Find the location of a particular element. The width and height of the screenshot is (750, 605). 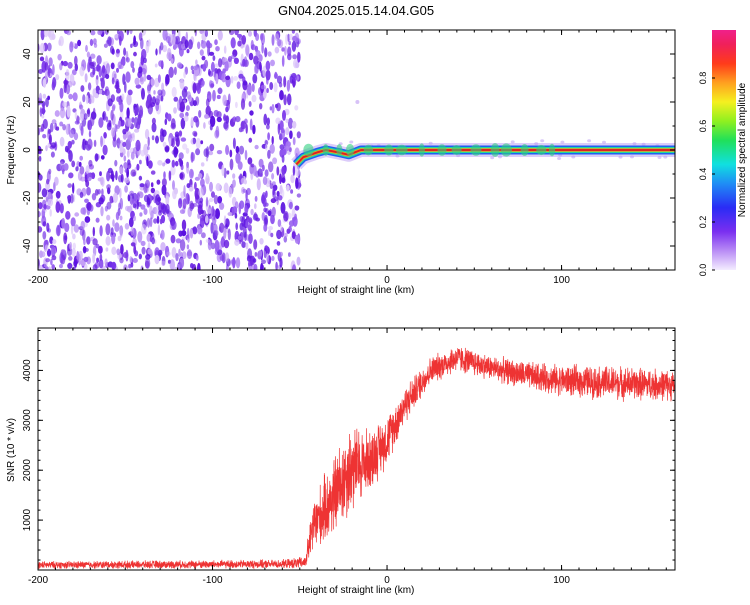

heatmap-y-tick-label: -40 is located at coordinates (27, 245).